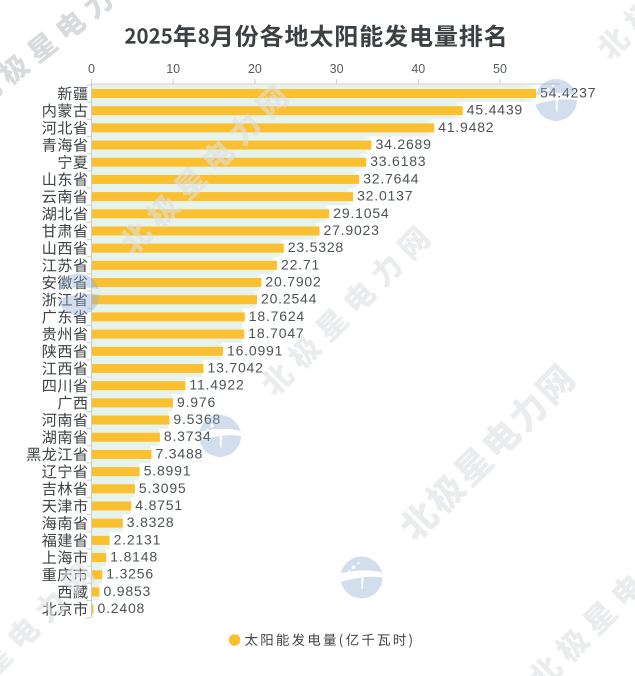 This screenshot has width=635, height=676. What do you see at coordinates (352, 230) in the screenshot?
I see `svg-text: 27.9023` at bounding box center [352, 230].